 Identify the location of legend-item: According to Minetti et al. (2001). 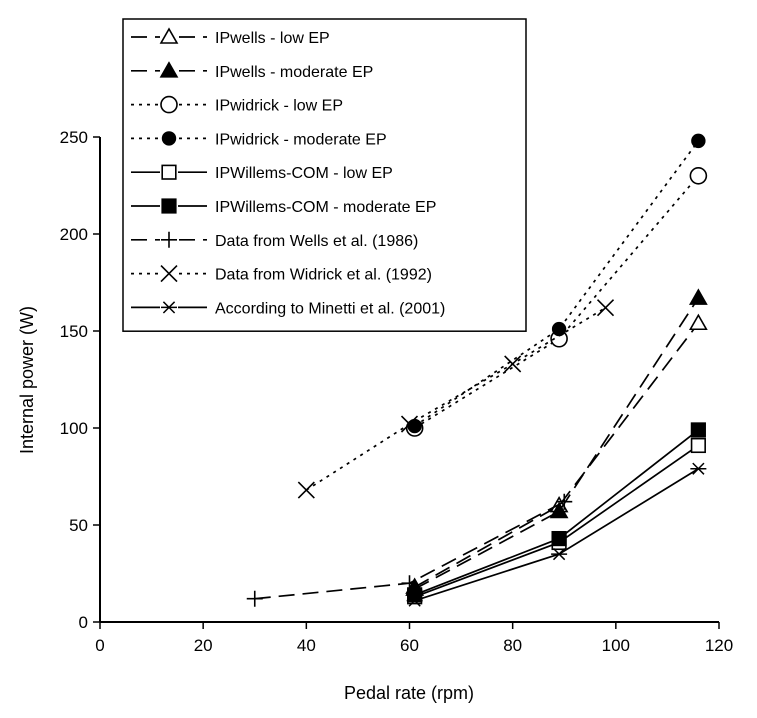
(288, 307).